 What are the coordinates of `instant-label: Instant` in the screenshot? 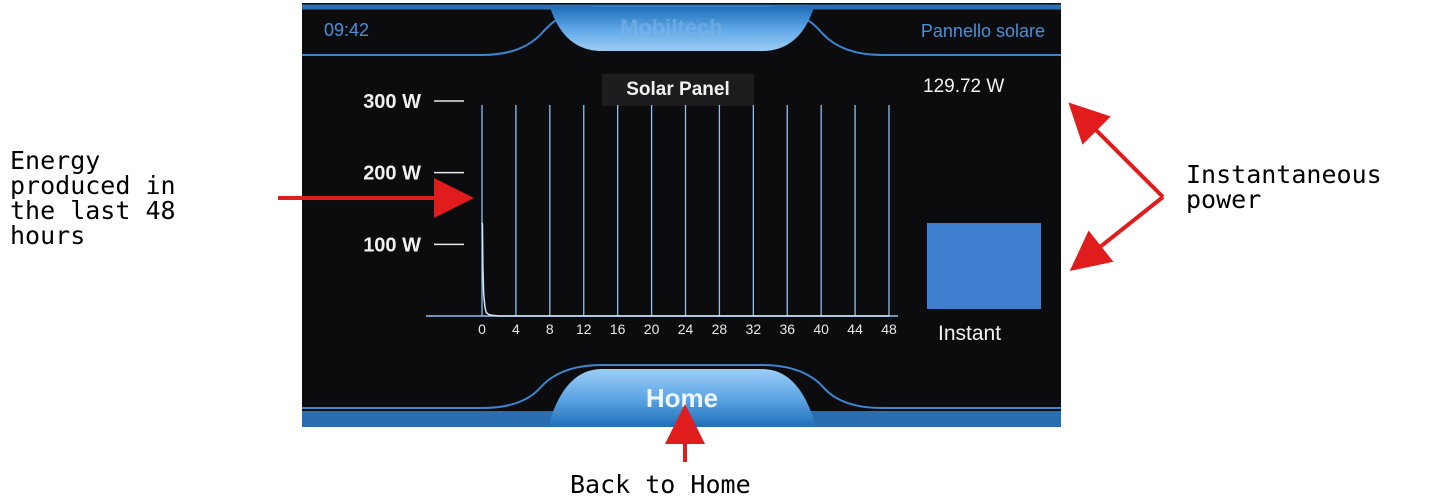 It's located at (970, 333).